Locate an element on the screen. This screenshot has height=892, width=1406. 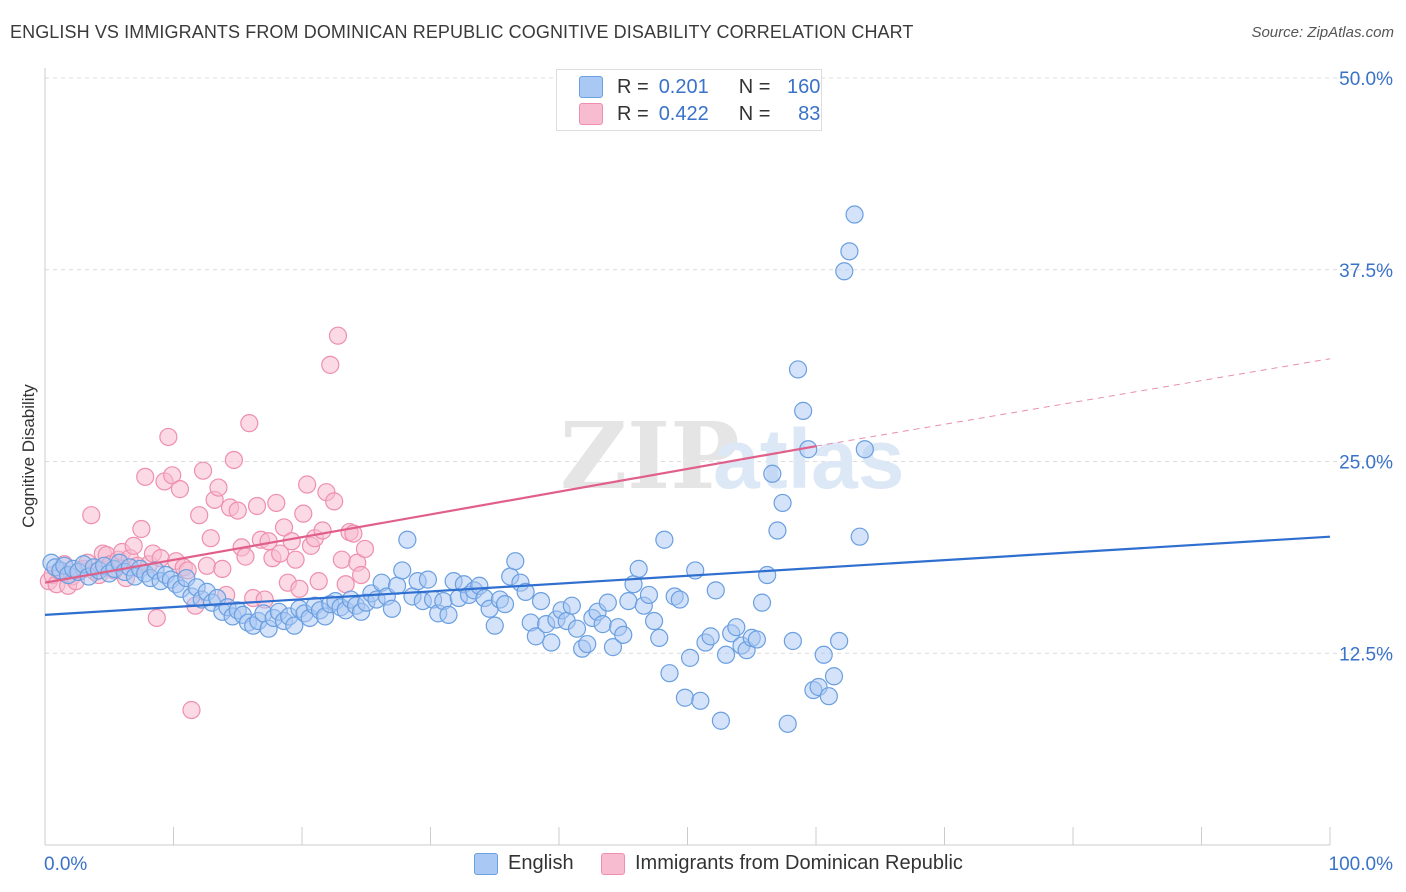
y-axis-label: Cognitive Disability is located at coordinates (28, 456).